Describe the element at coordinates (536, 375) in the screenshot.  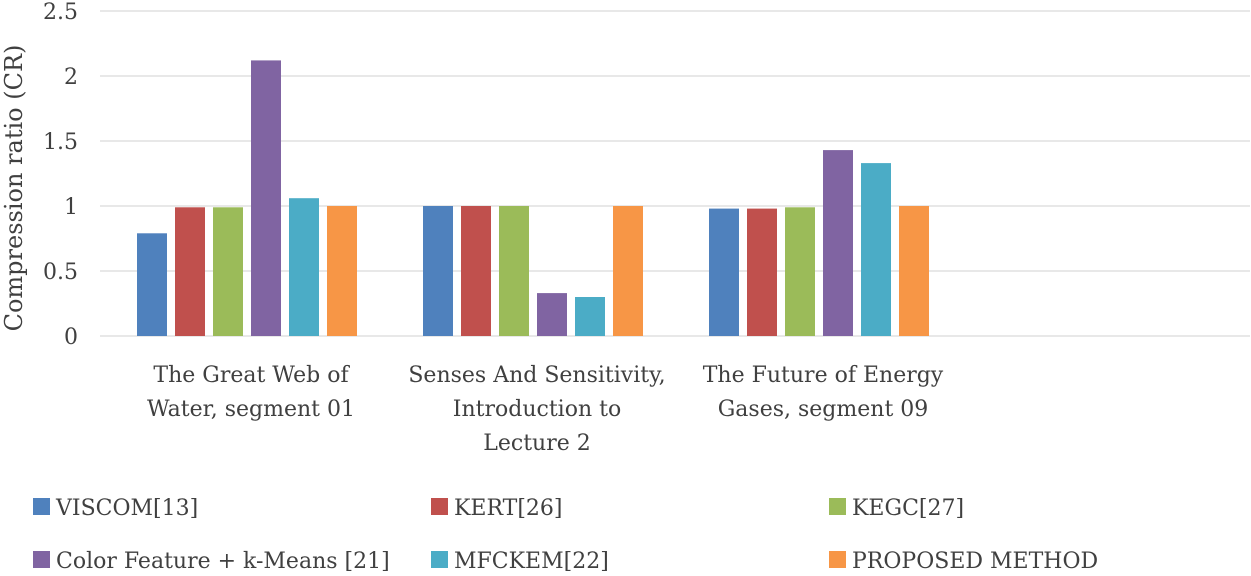
I see `x-category-label: Senses And Sensitivity,` at that location.